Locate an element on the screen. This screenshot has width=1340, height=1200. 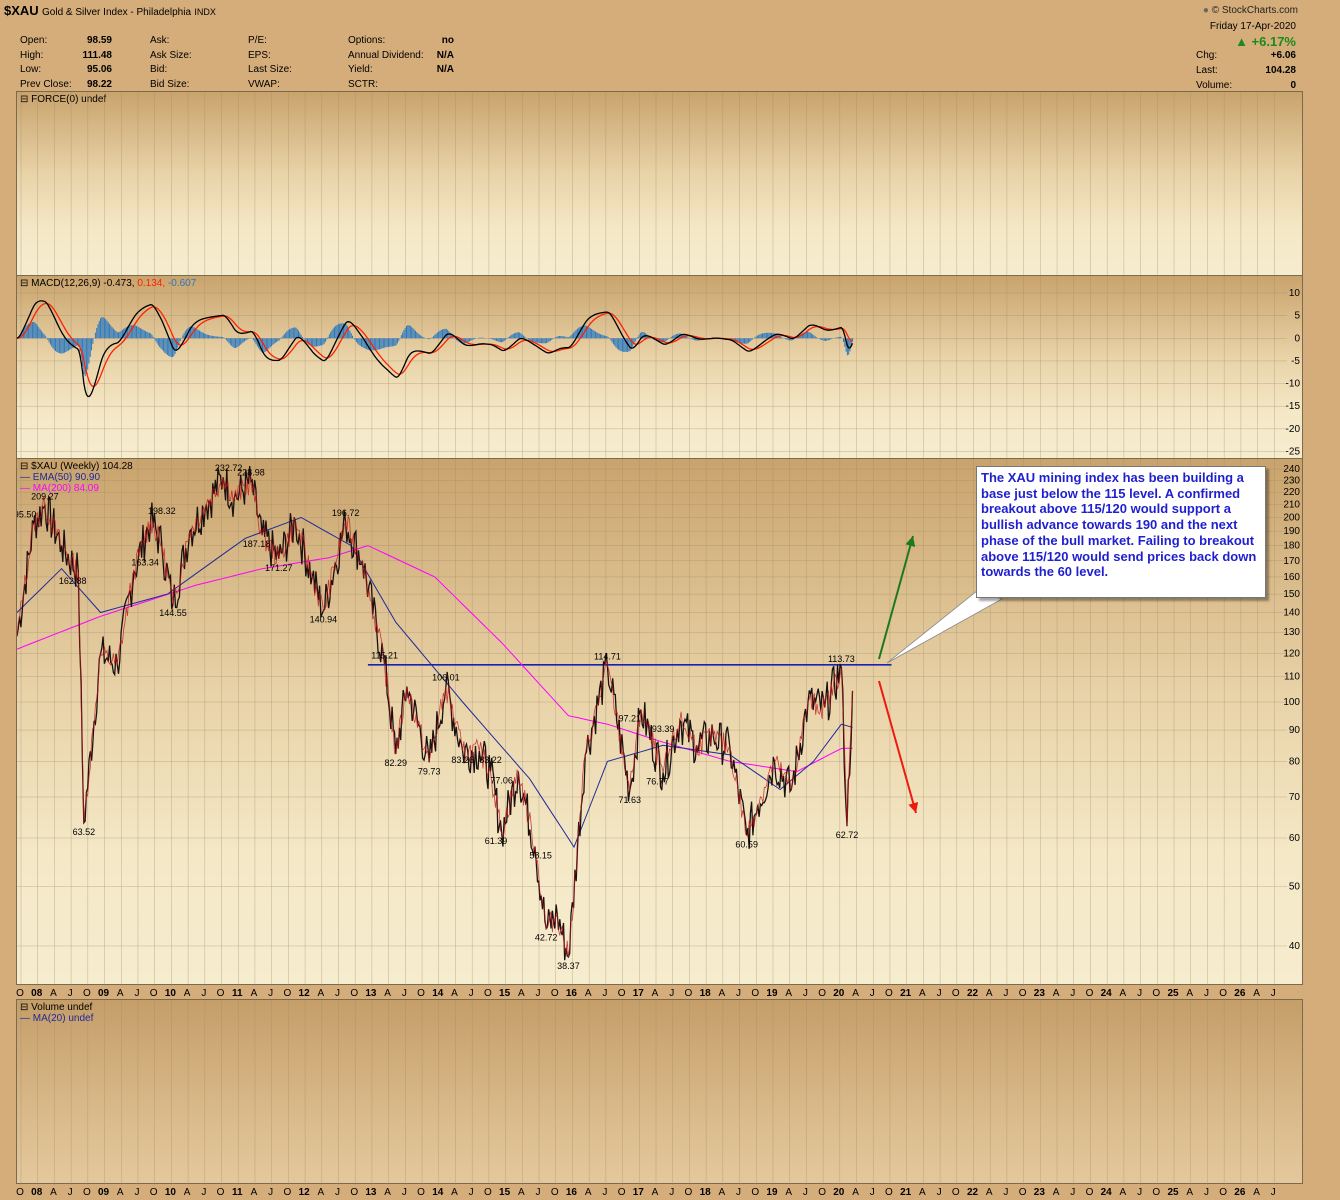
macd-signal-label: 0.134, is located at coordinates (151, 283).